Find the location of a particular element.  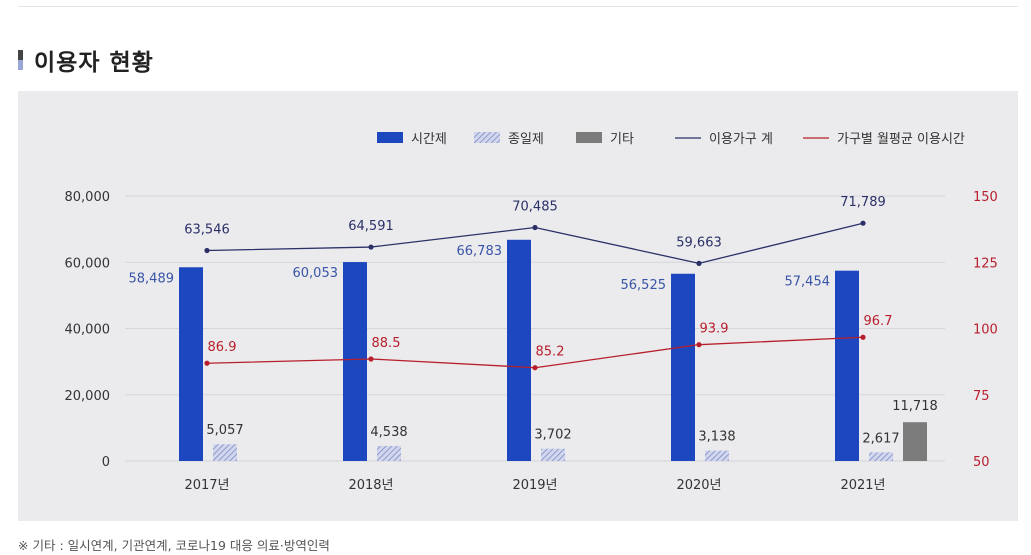

x-axis-tick-label: 2018년 is located at coordinates (370, 485).